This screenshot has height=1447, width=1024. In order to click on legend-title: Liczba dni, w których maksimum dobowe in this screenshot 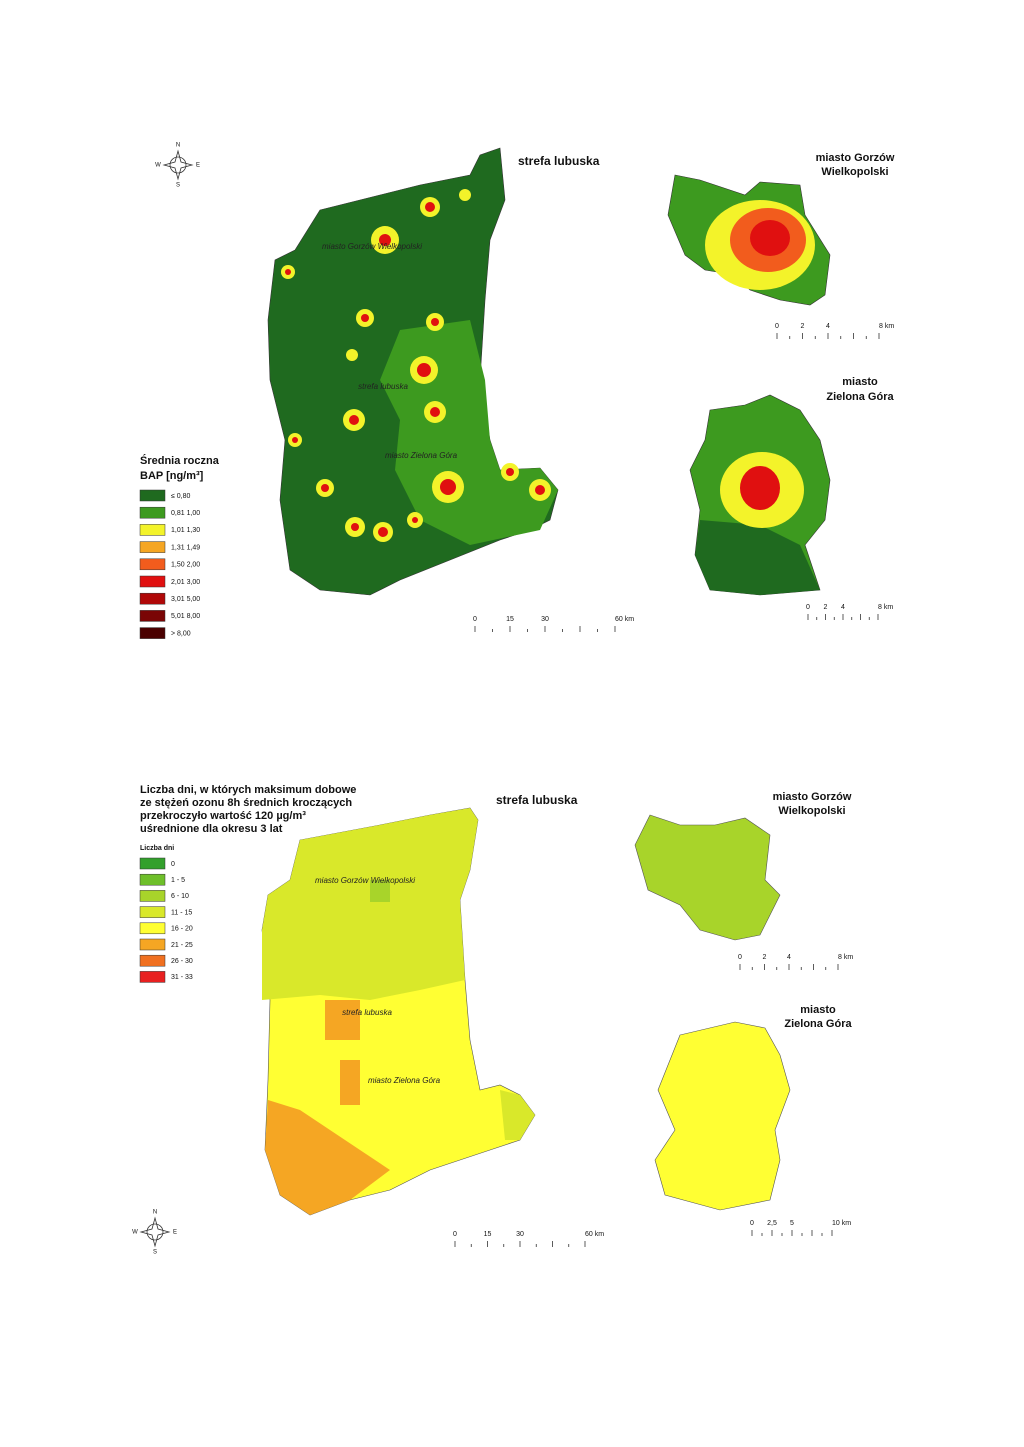, I will do `click(248, 790)`.